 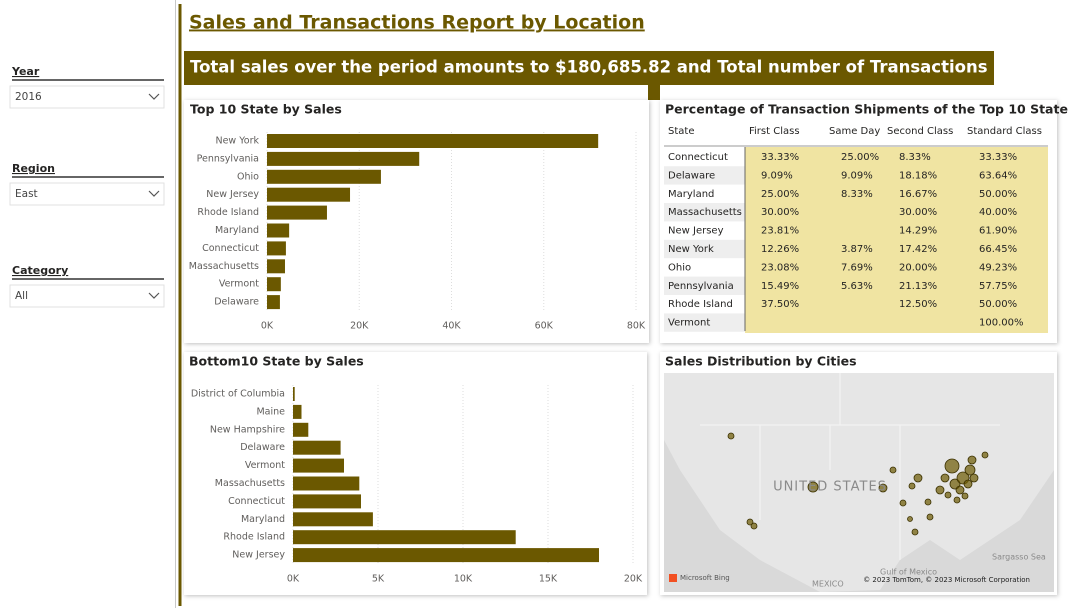 I want to click on y-tick-label: Maine, so click(x=270, y=411).